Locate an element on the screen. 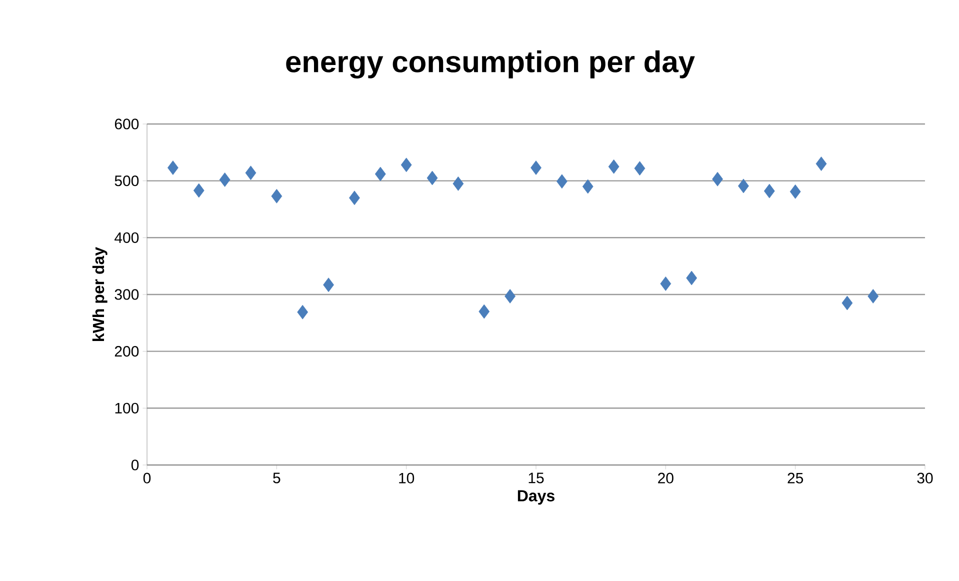 The height and width of the screenshot is (581, 959). x-tick-label: 30 is located at coordinates (925, 478).